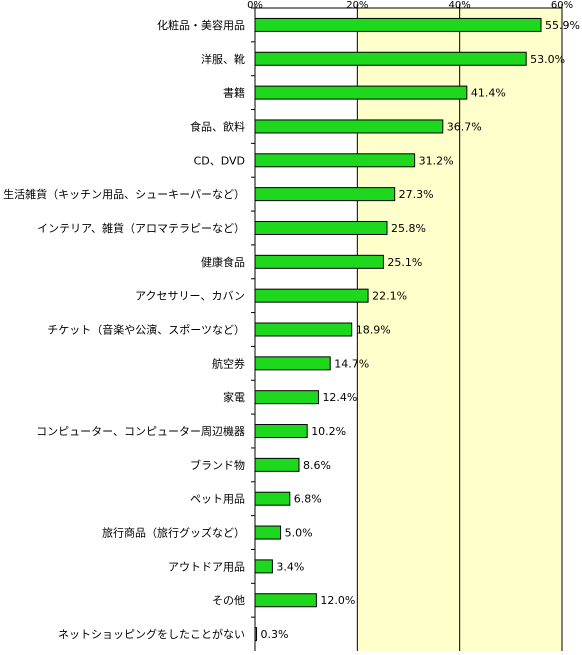 The image size is (582, 655). I want to click on x-tick-label-3: 60%, so click(562, 5).